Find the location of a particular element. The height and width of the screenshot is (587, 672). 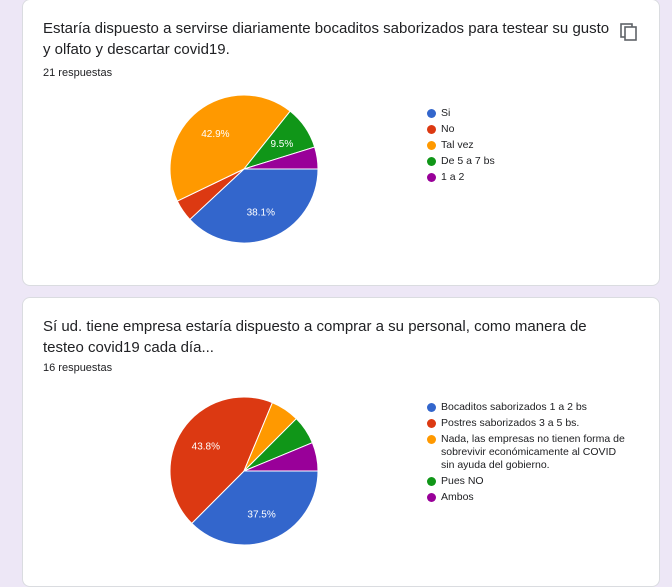

pie-chart: 38.1% 42.9% 9.5% is located at coordinates (244, 169).